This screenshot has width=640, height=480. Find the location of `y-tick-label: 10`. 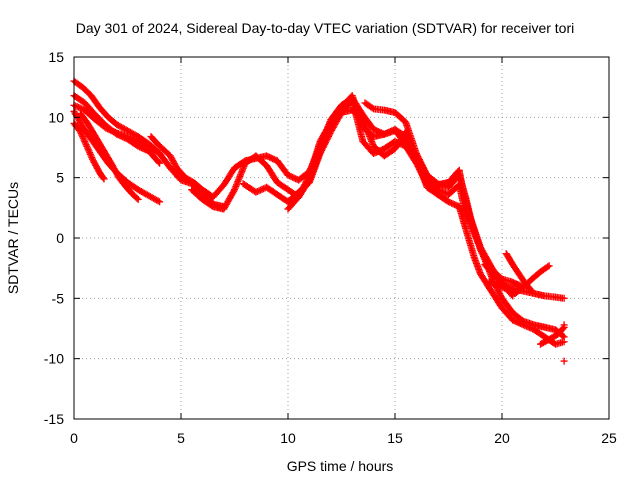

y-tick-label: 10 is located at coordinates (56, 117).